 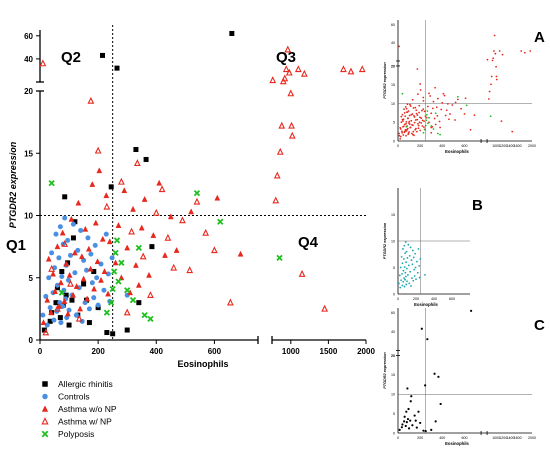 What do you see at coordinates (16, 245) in the screenshot?
I see `quadrant-label-q1: Q1` at bounding box center [16, 245].